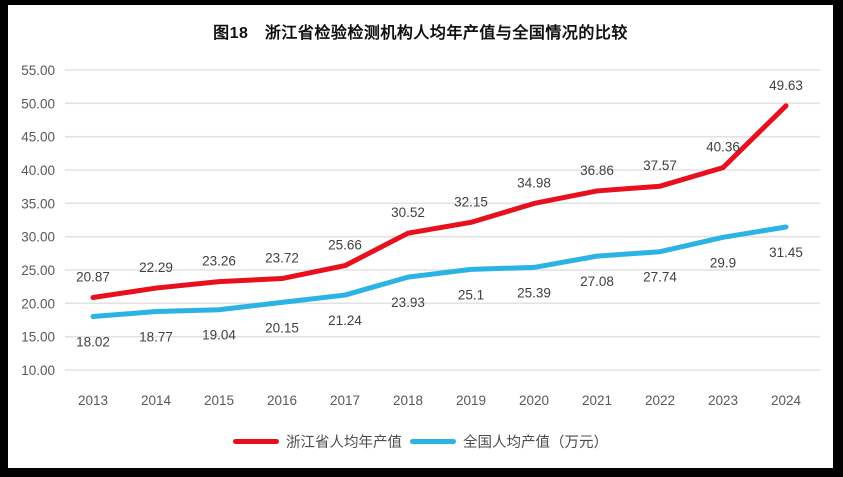 The image size is (843, 477). I want to click on data-label-1: 21.24, so click(345, 320).